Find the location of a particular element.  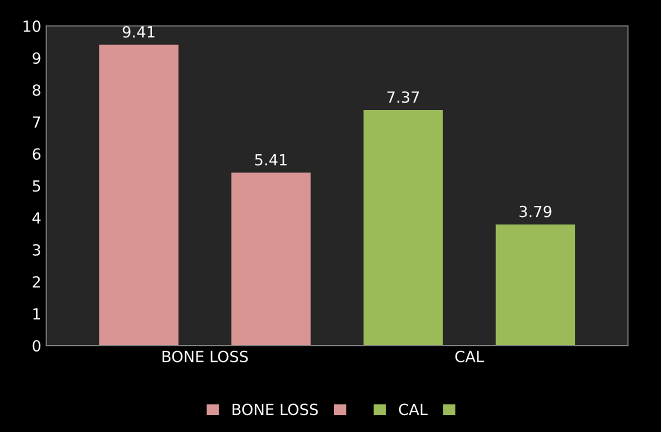

y-tick-label: 9 is located at coordinates (36, 58).